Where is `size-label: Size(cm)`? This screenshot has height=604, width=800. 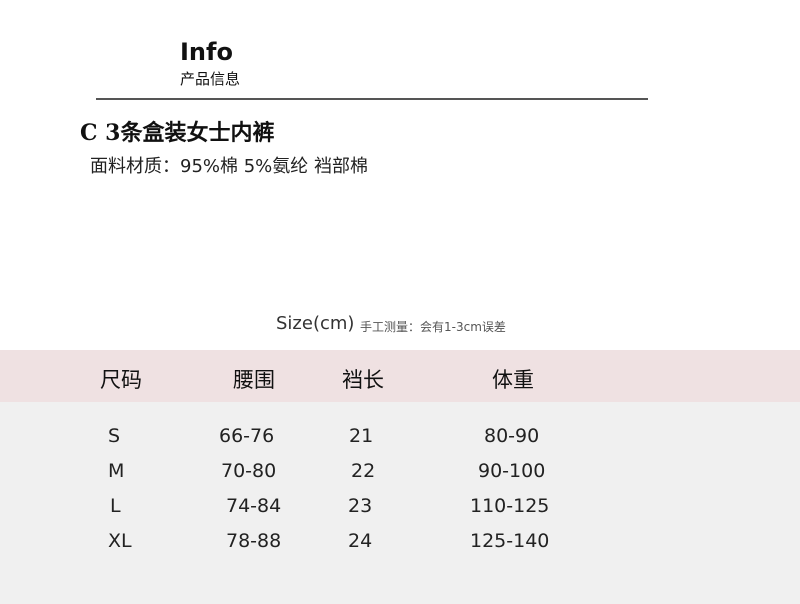 size-label: Size(cm) is located at coordinates (315, 323).